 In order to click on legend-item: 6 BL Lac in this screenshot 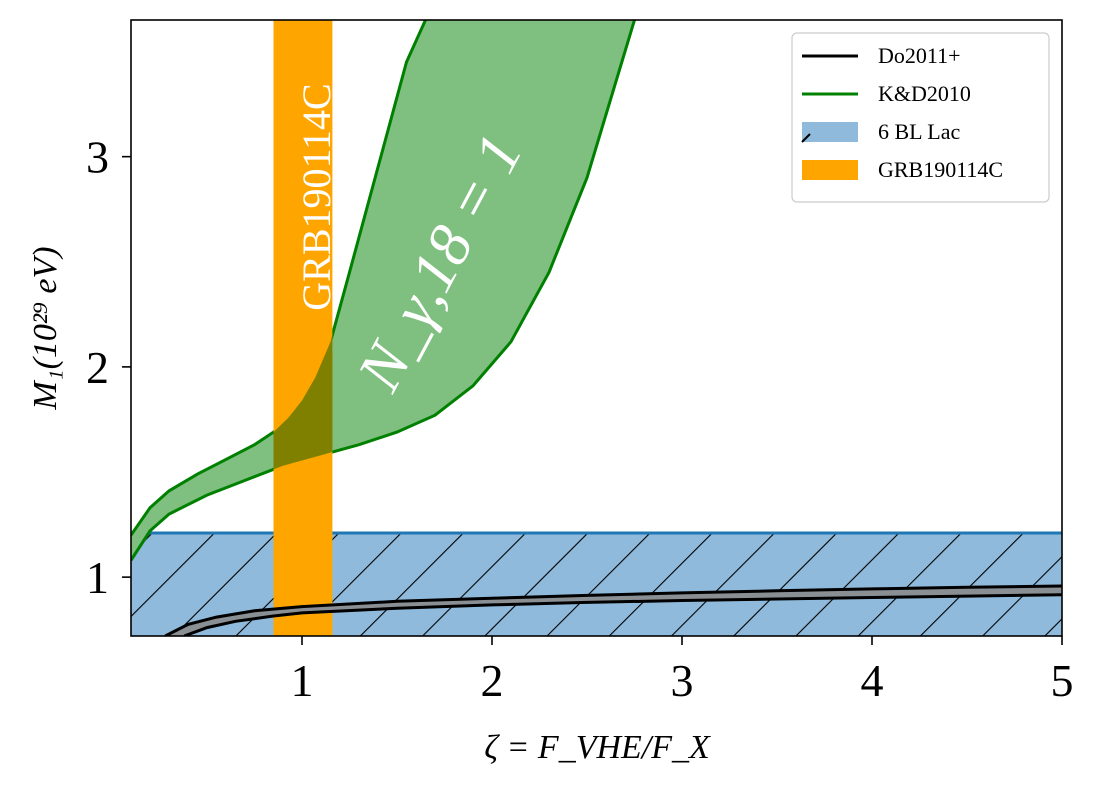, I will do `click(880, 131)`.